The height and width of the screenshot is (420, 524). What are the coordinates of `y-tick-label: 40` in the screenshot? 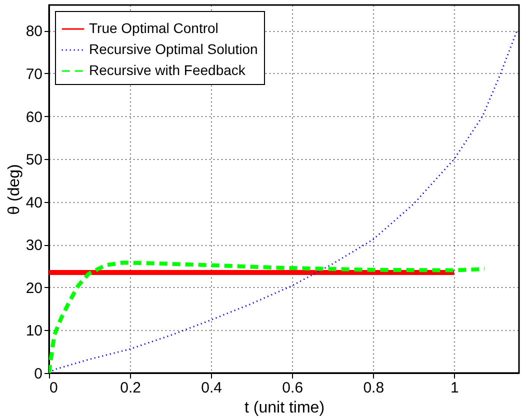 It's located at (34, 203).